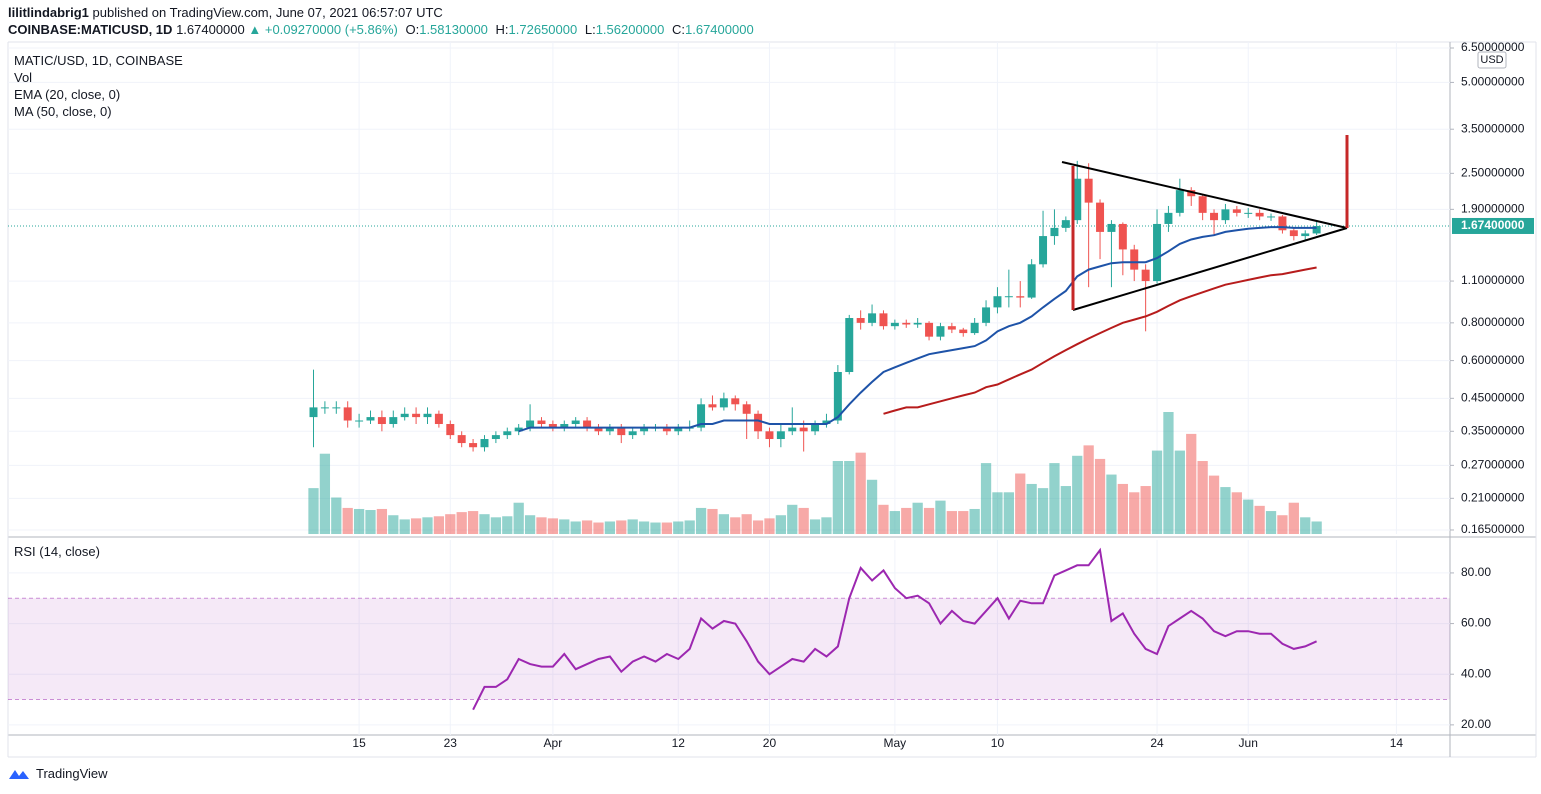  I want to click on y-tick-label: 1.10000000, so click(1493, 280).